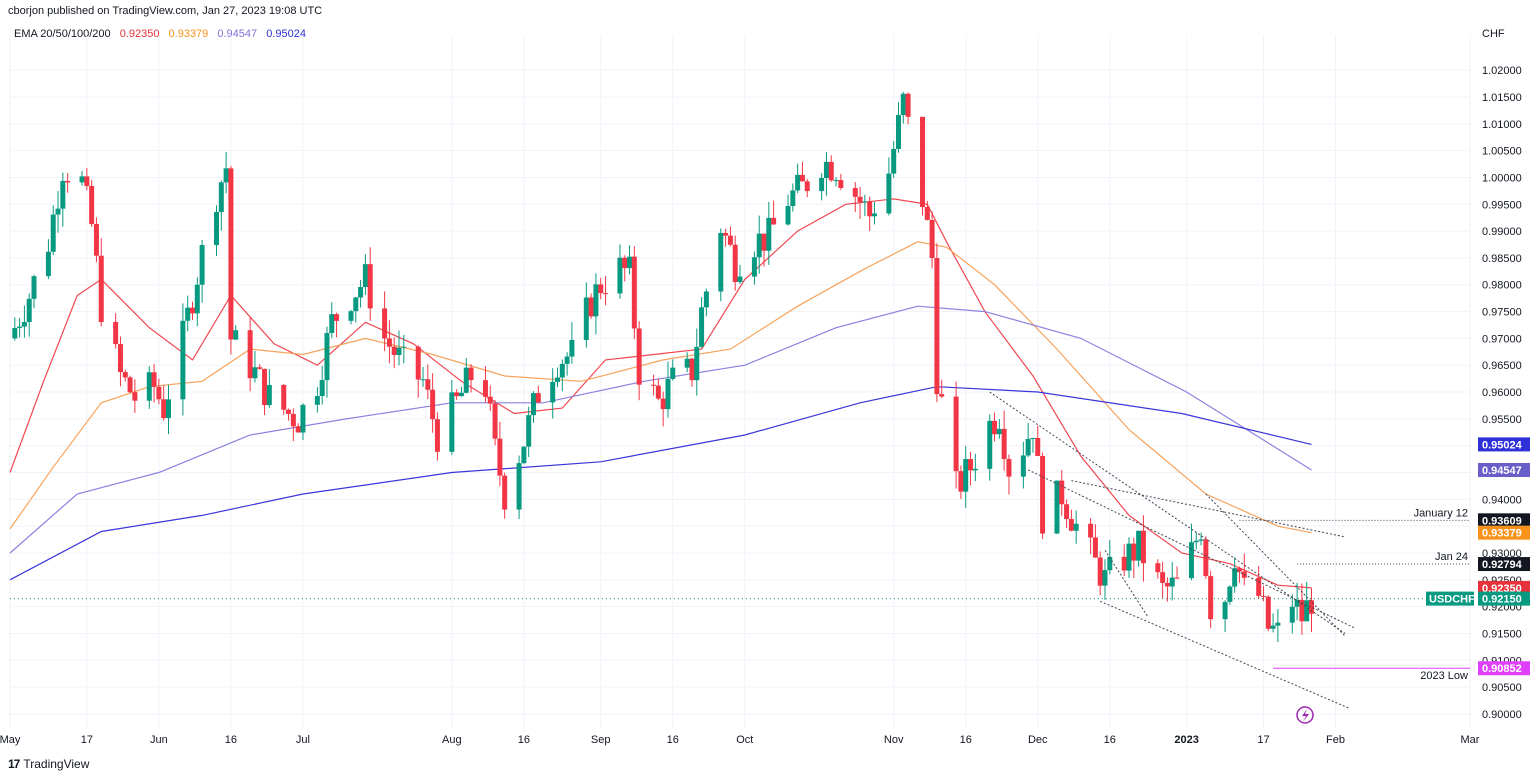  What do you see at coordinates (1502, 500) in the screenshot?
I see `y-tick-label: 0.94000` at bounding box center [1502, 500].